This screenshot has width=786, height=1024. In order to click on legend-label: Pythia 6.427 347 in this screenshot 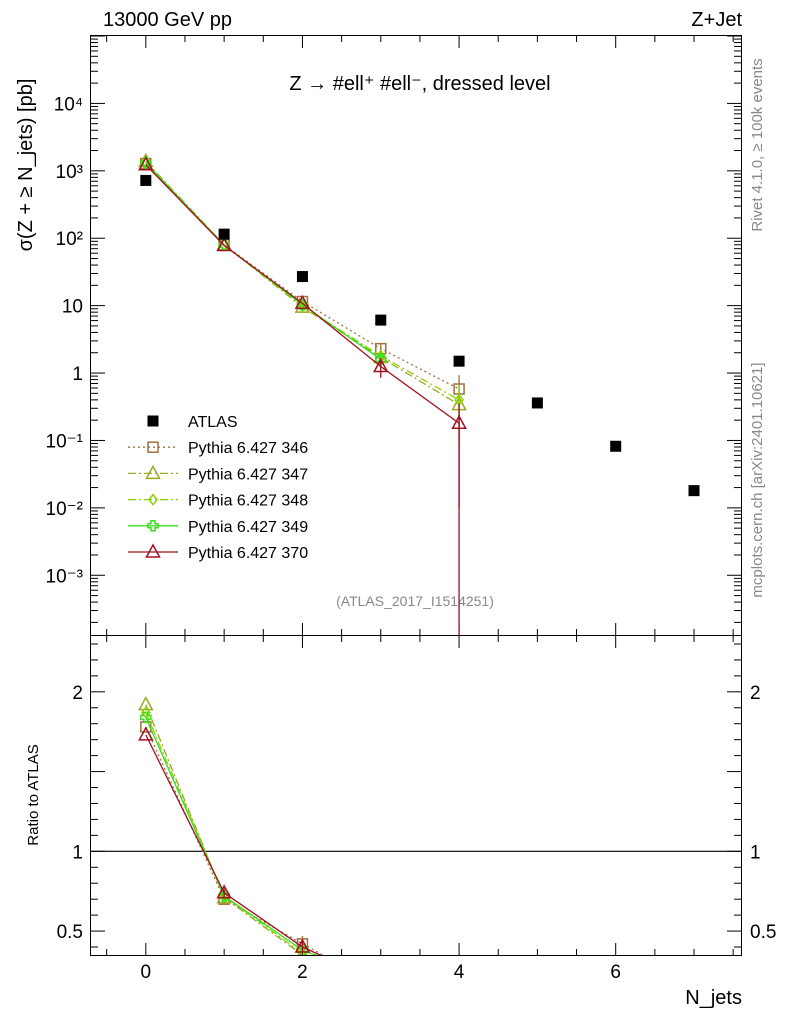, I will do `click(248, 474)`.